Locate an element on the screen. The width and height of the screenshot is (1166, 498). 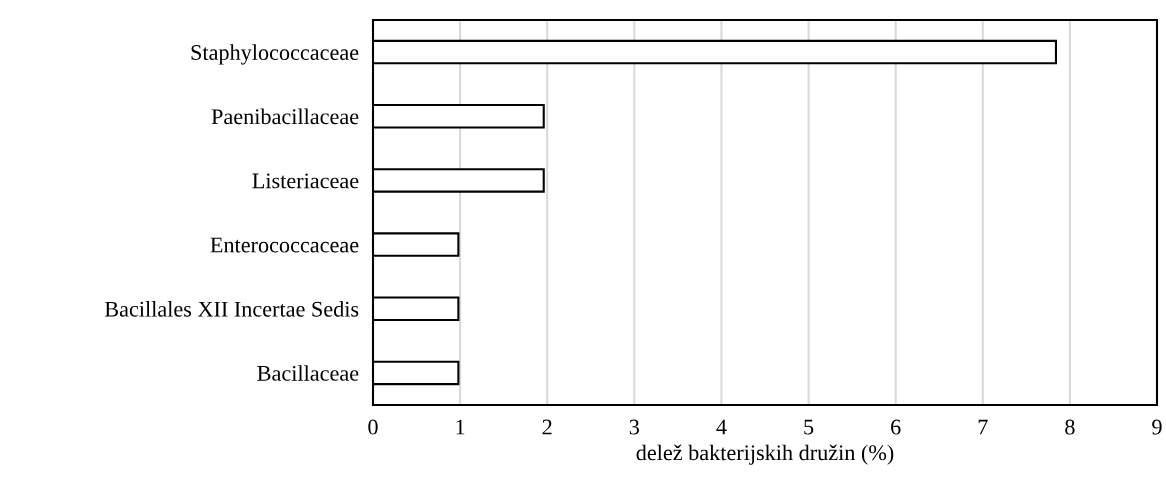
x-tick-label: 2 is located at coordinates (547, 427).